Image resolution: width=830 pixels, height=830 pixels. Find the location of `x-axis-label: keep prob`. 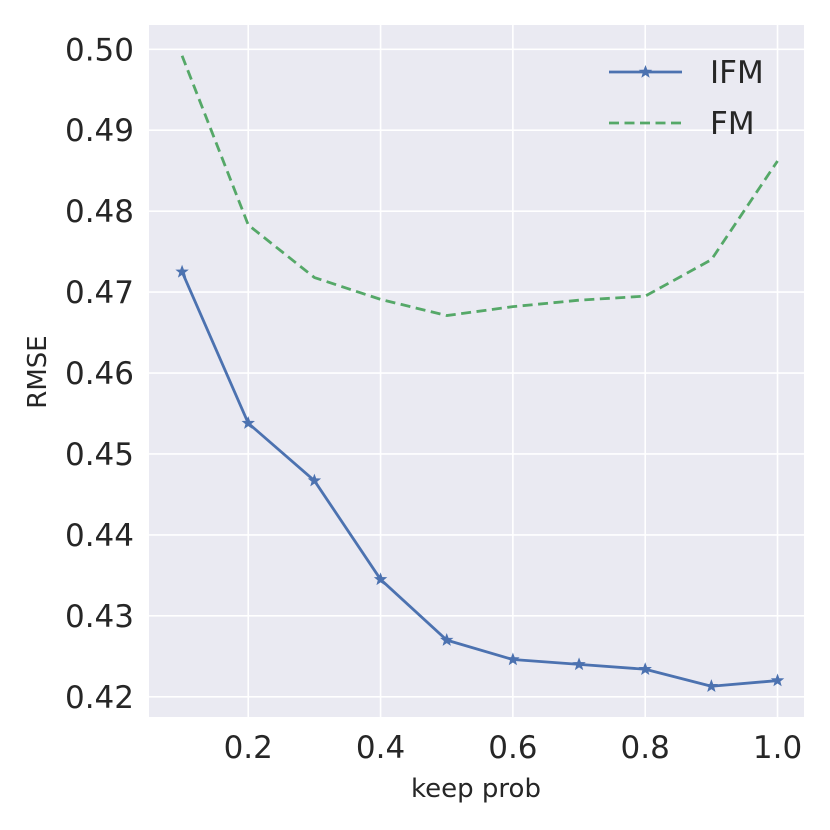

x-axis-label: keep prob is located at coordinates (476, 789).